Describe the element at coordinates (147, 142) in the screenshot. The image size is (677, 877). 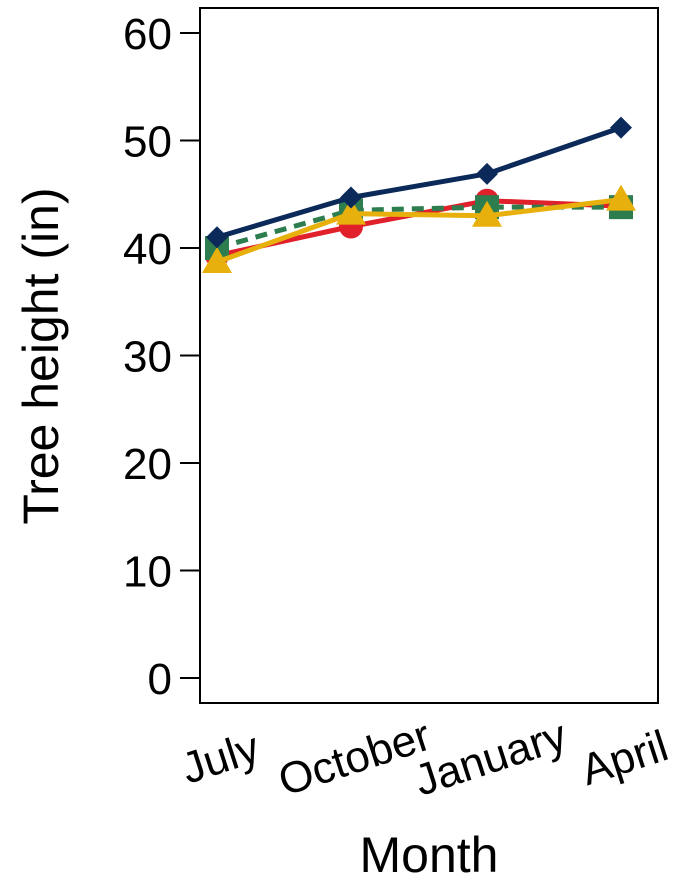
I see `y-tick-label: 50` at that location.